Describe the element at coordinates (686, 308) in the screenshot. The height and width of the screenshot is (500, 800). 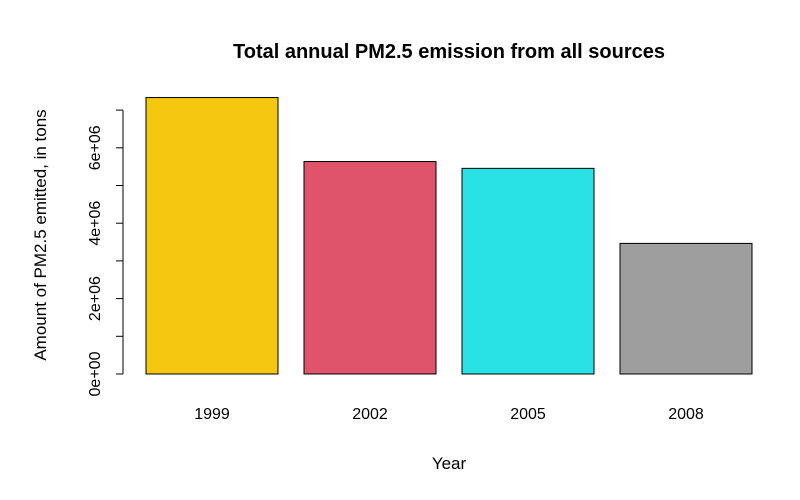
I see `bar-2008` at that location.